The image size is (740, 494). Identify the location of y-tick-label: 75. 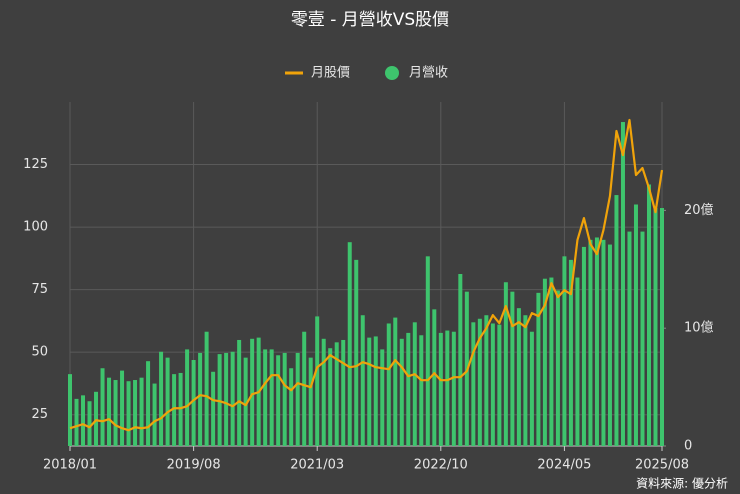
(39, 289).